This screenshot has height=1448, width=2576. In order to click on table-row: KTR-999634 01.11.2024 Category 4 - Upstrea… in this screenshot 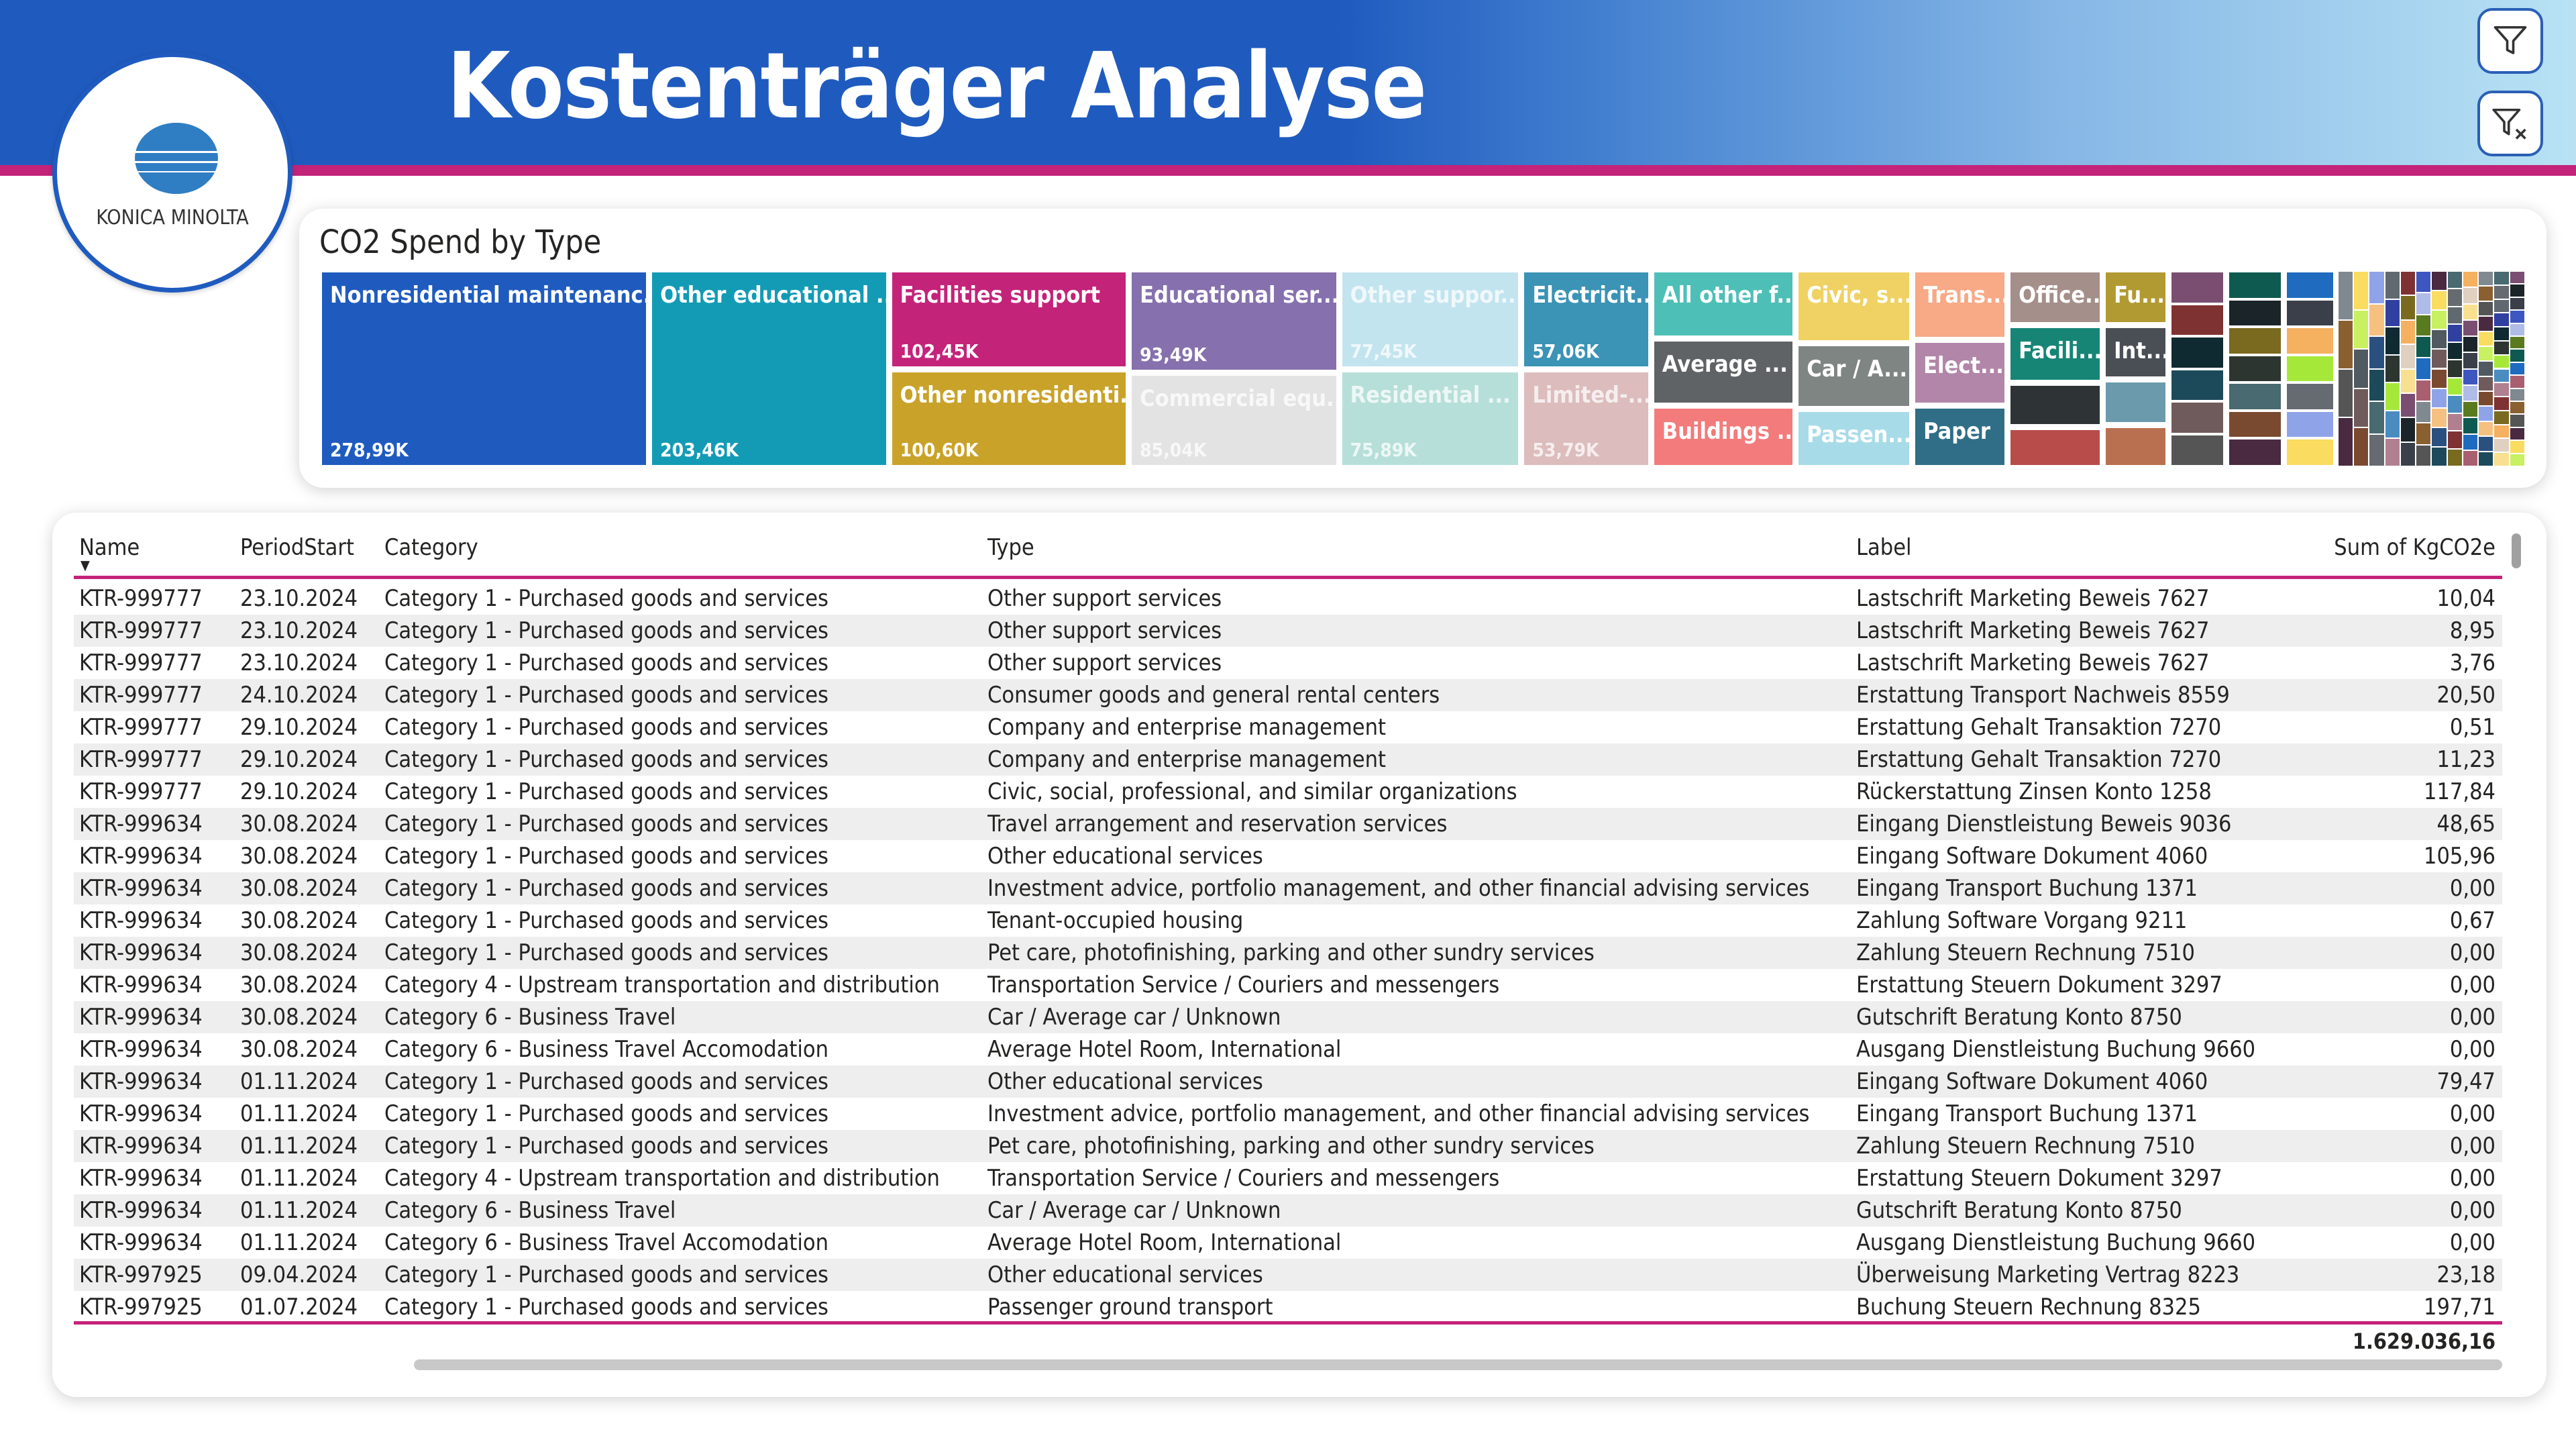, I will do `click(1288, 1178)`.